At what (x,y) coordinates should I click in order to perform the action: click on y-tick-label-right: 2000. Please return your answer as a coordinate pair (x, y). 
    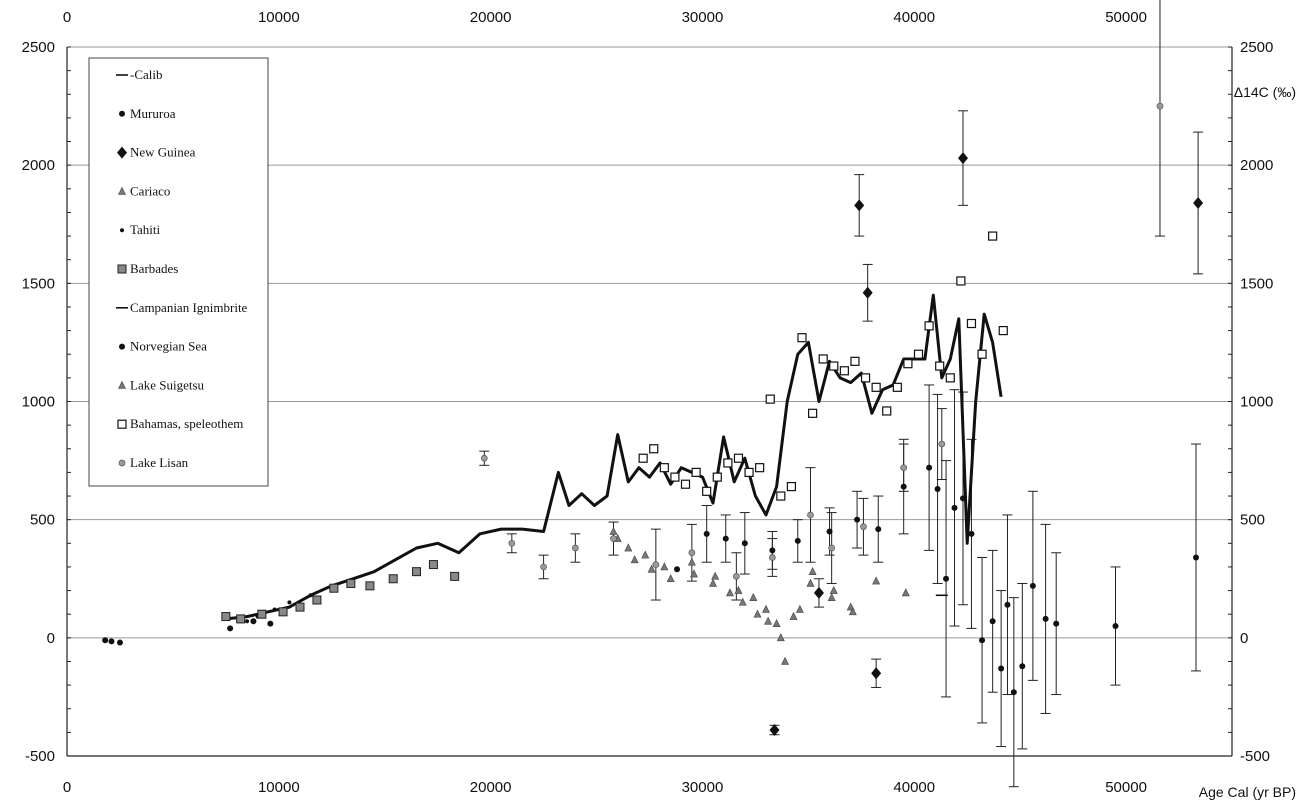
    Looking at the image, I should click on (1256, 165).